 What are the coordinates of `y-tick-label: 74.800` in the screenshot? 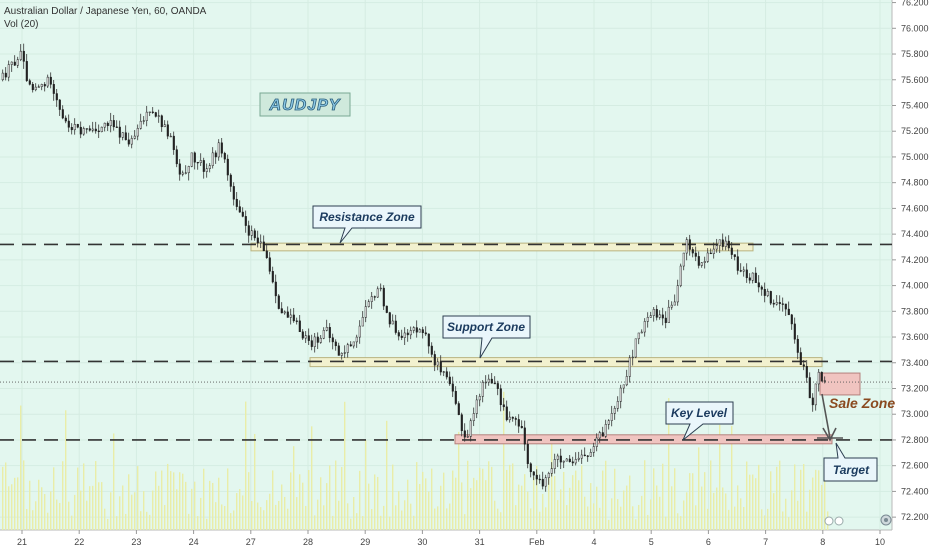 It's located at (915, 183).